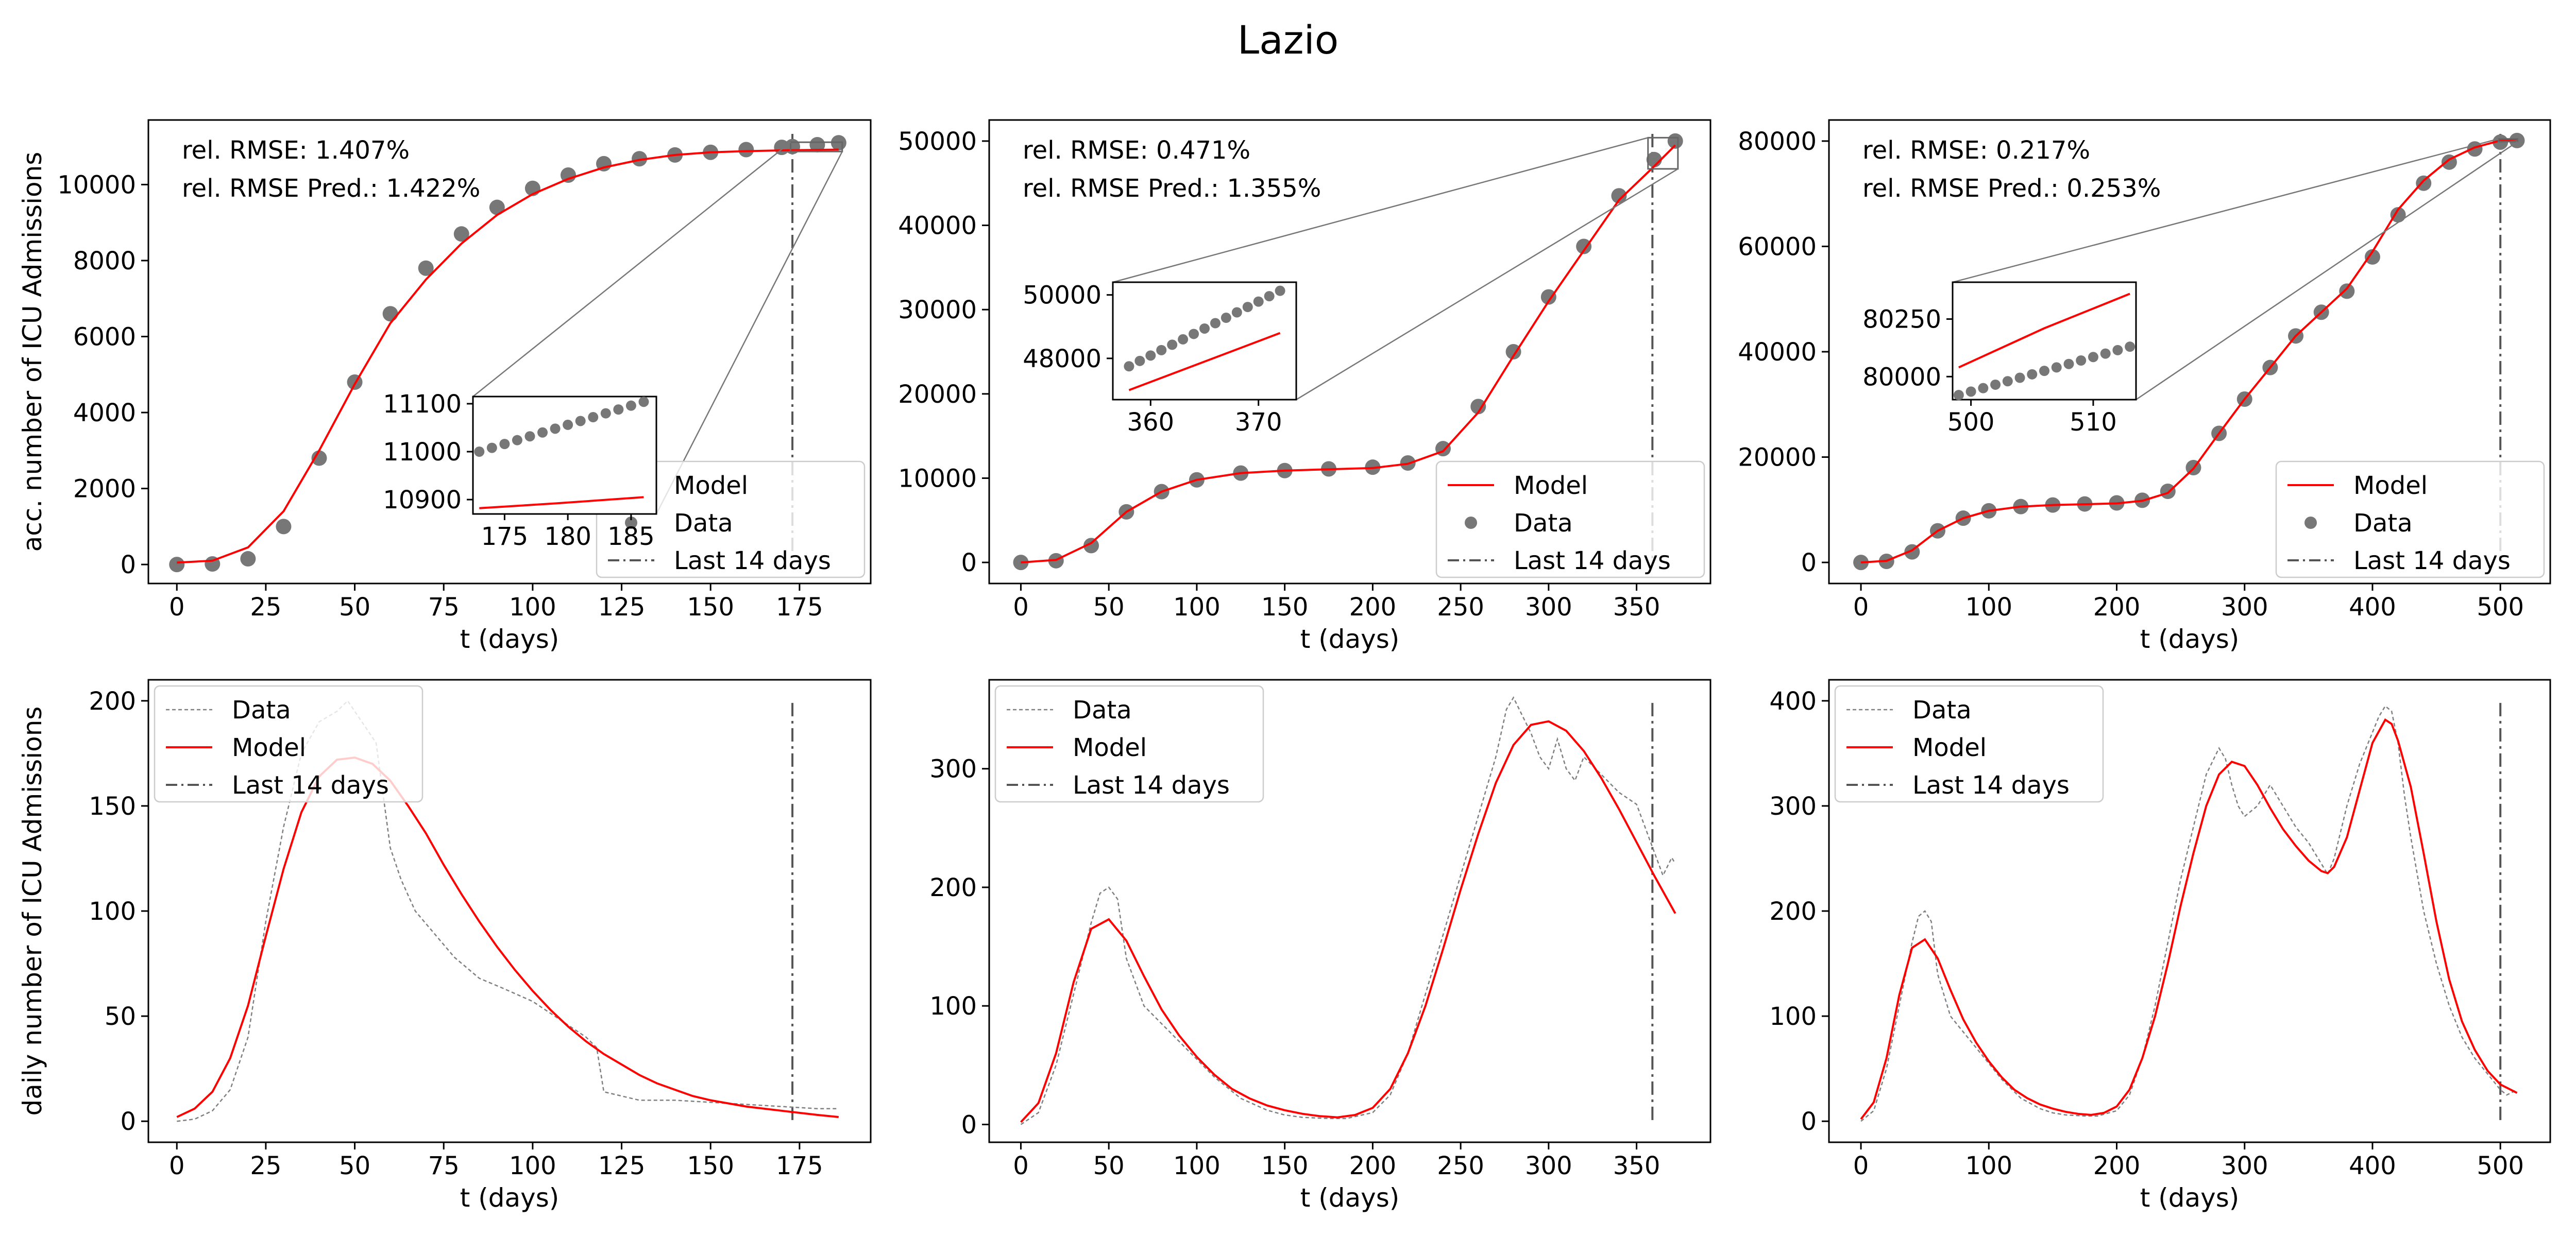 This screenshot has width=2576, height=1236. Describe the element at coordinates (1971, 423) in the screenshot. I see `inset-x-tick-label: 500` at that location.